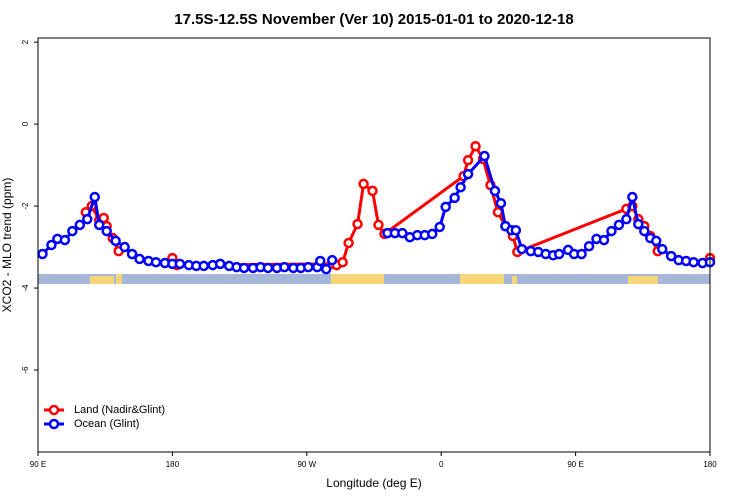  What do you see at coordinates (373, 483) in the screenshot?
I see `x-axis-label: Longitude (deg E)` at bounding box center [373, 483].